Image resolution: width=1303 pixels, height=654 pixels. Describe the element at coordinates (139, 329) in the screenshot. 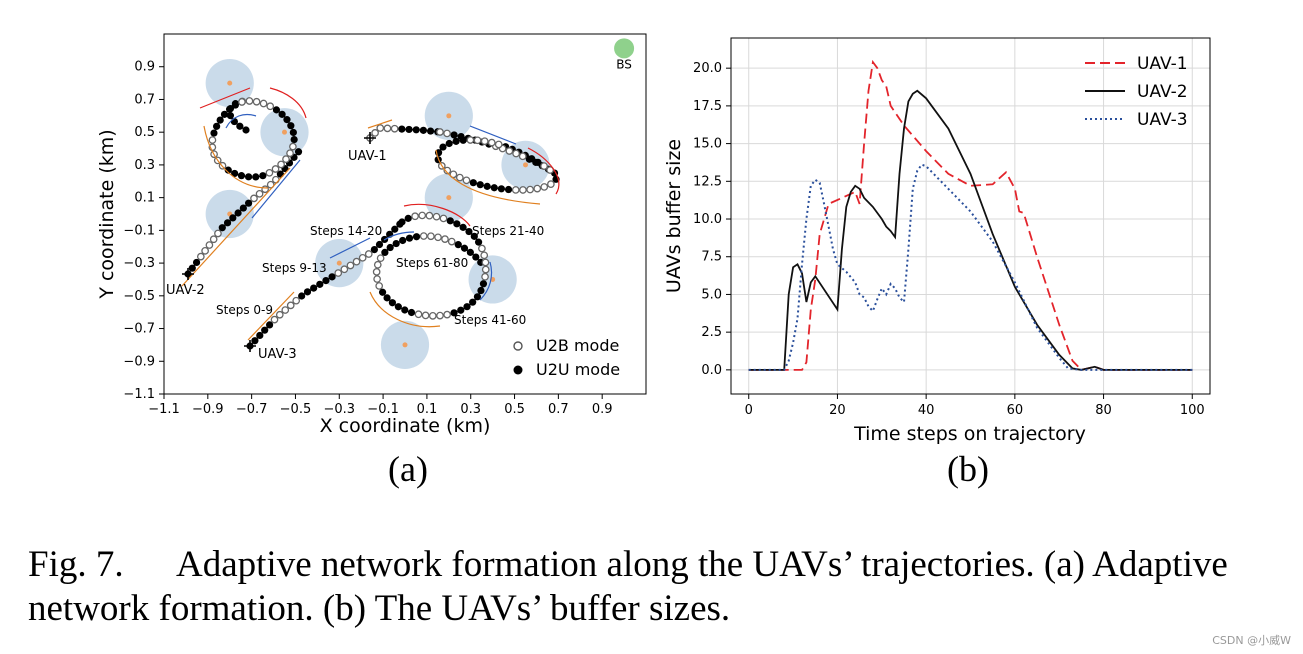

I see `y-tick-label: −0.7` at that location.